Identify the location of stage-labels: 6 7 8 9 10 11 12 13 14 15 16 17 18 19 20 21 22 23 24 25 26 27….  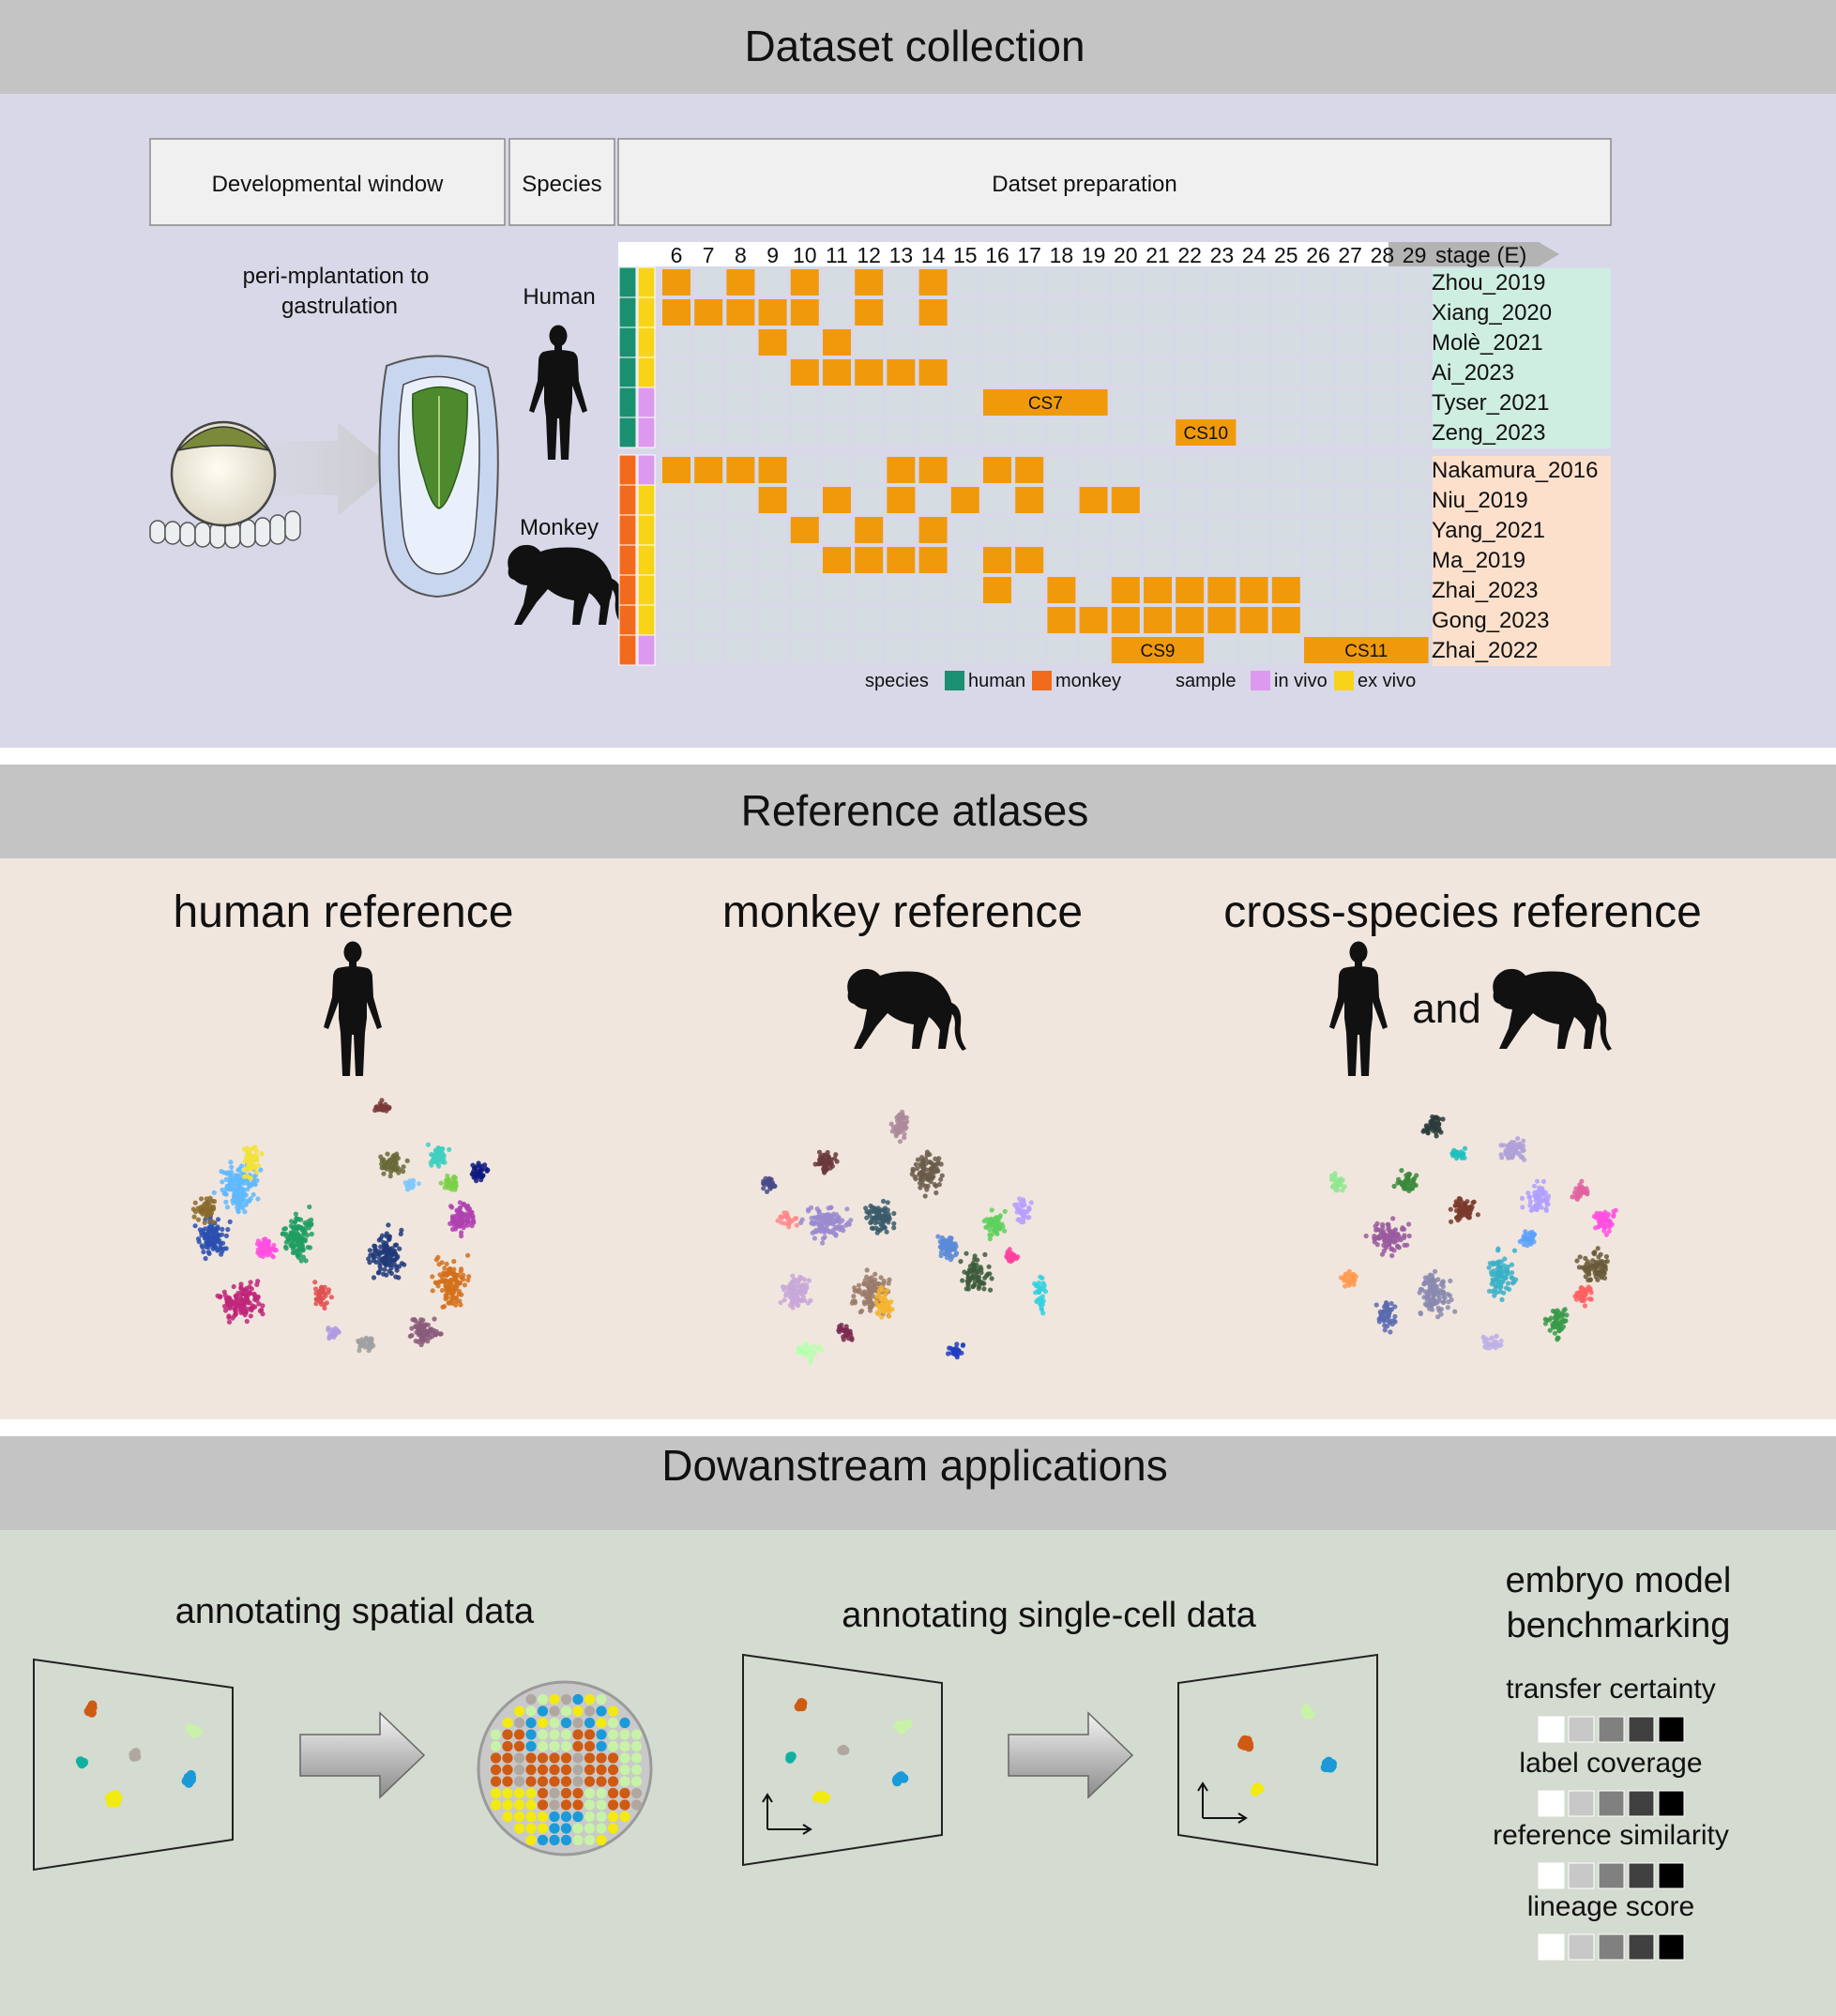
(1049, 255).